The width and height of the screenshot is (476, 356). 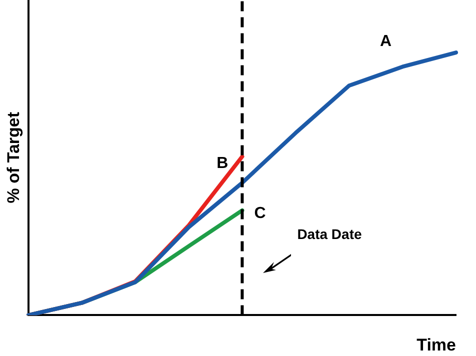 I want to click on series-label: A, so click(x=386, y=41).